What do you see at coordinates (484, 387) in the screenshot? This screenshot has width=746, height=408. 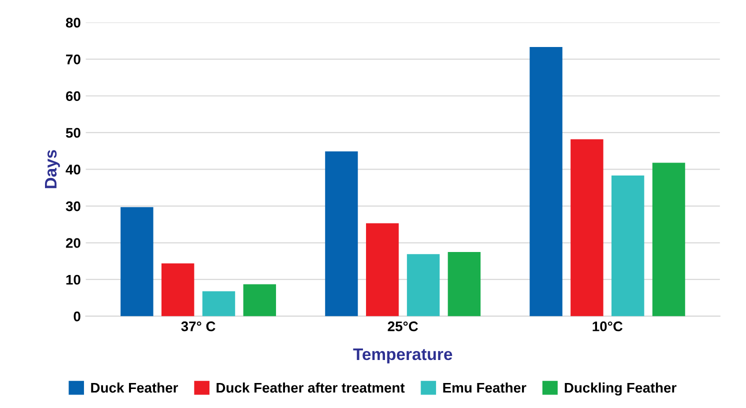 I see `legend-label: Emu Feather` at bounding box center [484, 387].